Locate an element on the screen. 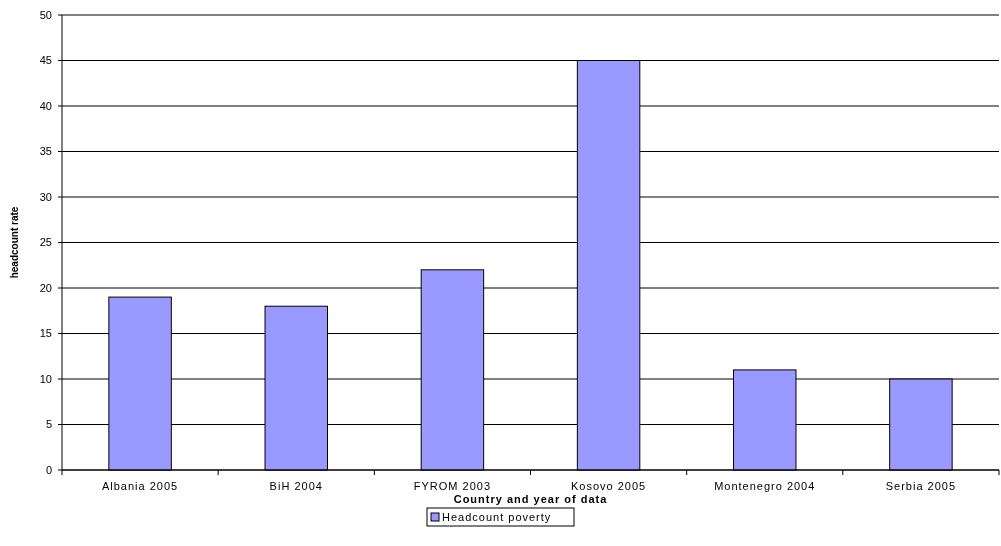 Image resolution: width=1001 pixels, height=546 pixels. y-tick-label: 0 is located at coordinates (48, 469).